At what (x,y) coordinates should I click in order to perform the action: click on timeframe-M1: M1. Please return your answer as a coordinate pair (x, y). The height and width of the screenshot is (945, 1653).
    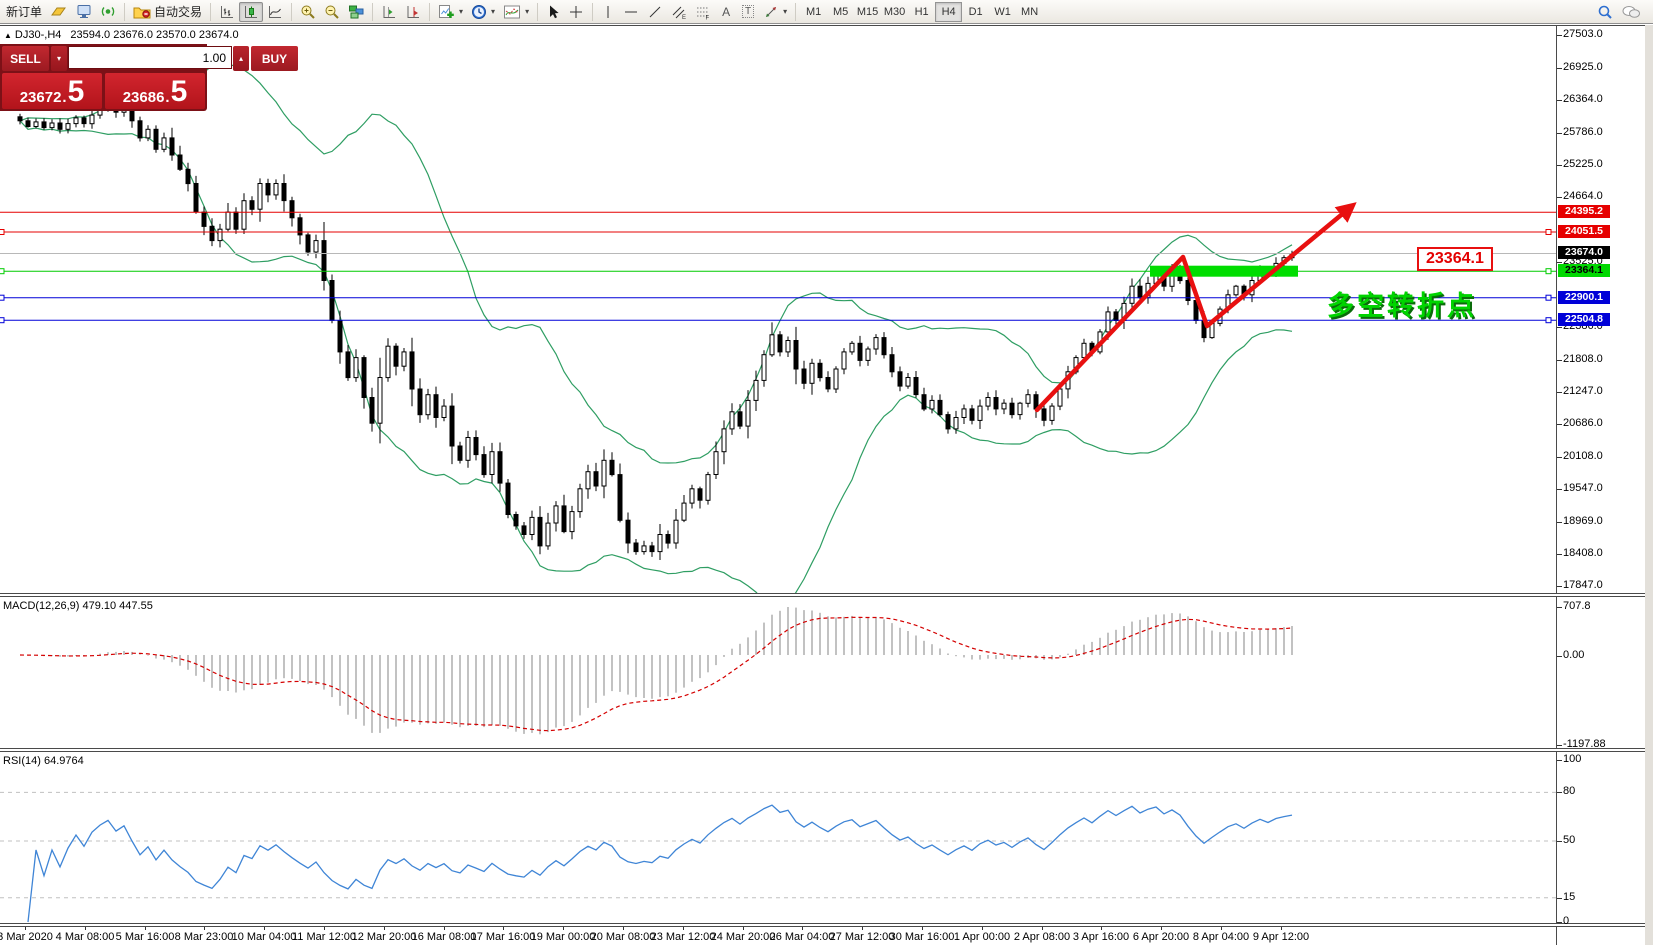
    Looking at the image, I should click on (813, 11).